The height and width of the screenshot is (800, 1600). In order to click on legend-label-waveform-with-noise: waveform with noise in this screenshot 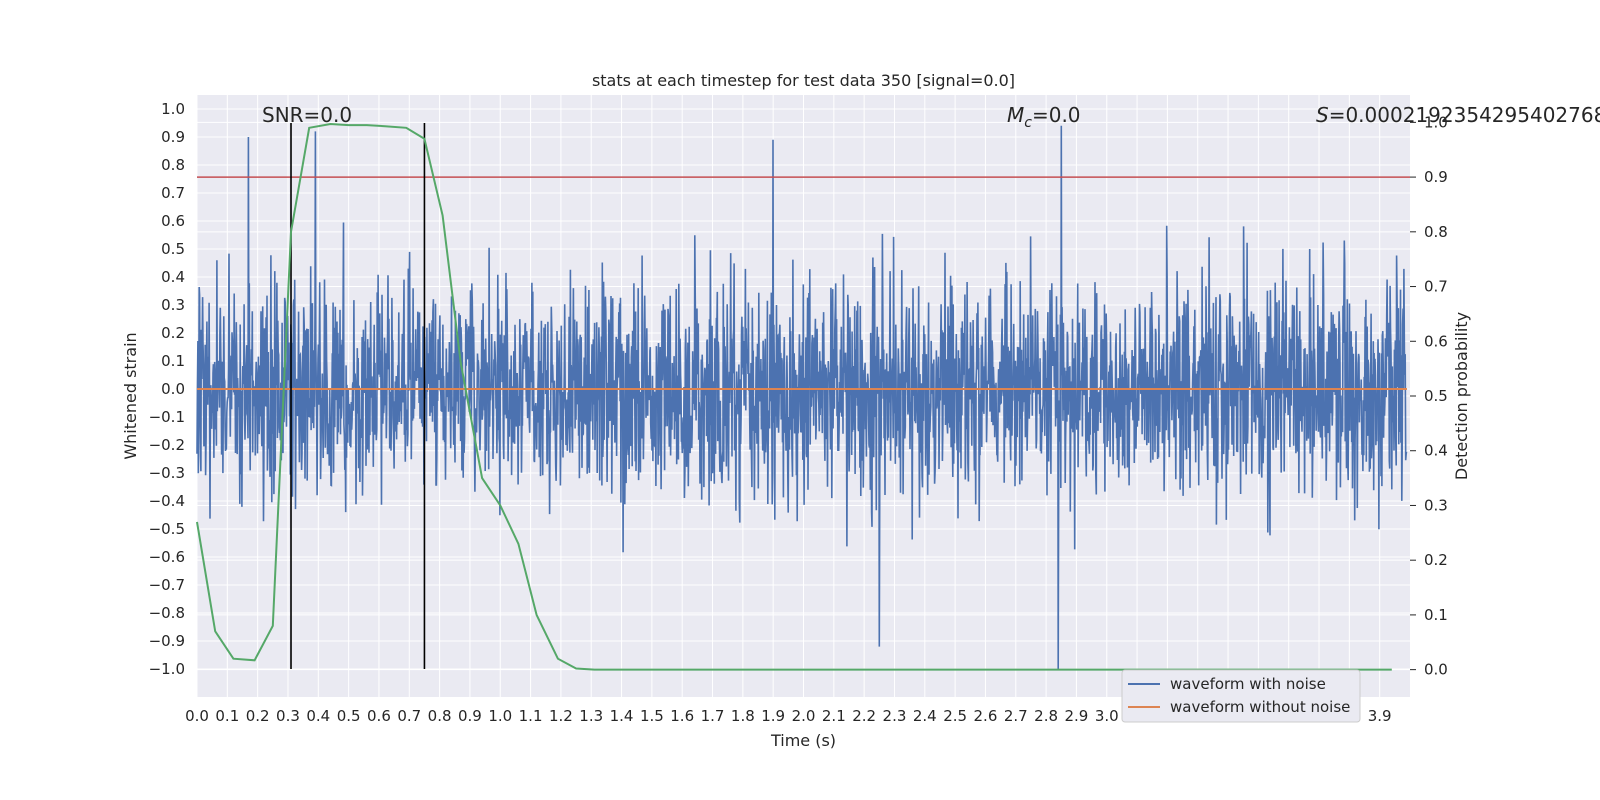, I will do `click(1248, 684)`.